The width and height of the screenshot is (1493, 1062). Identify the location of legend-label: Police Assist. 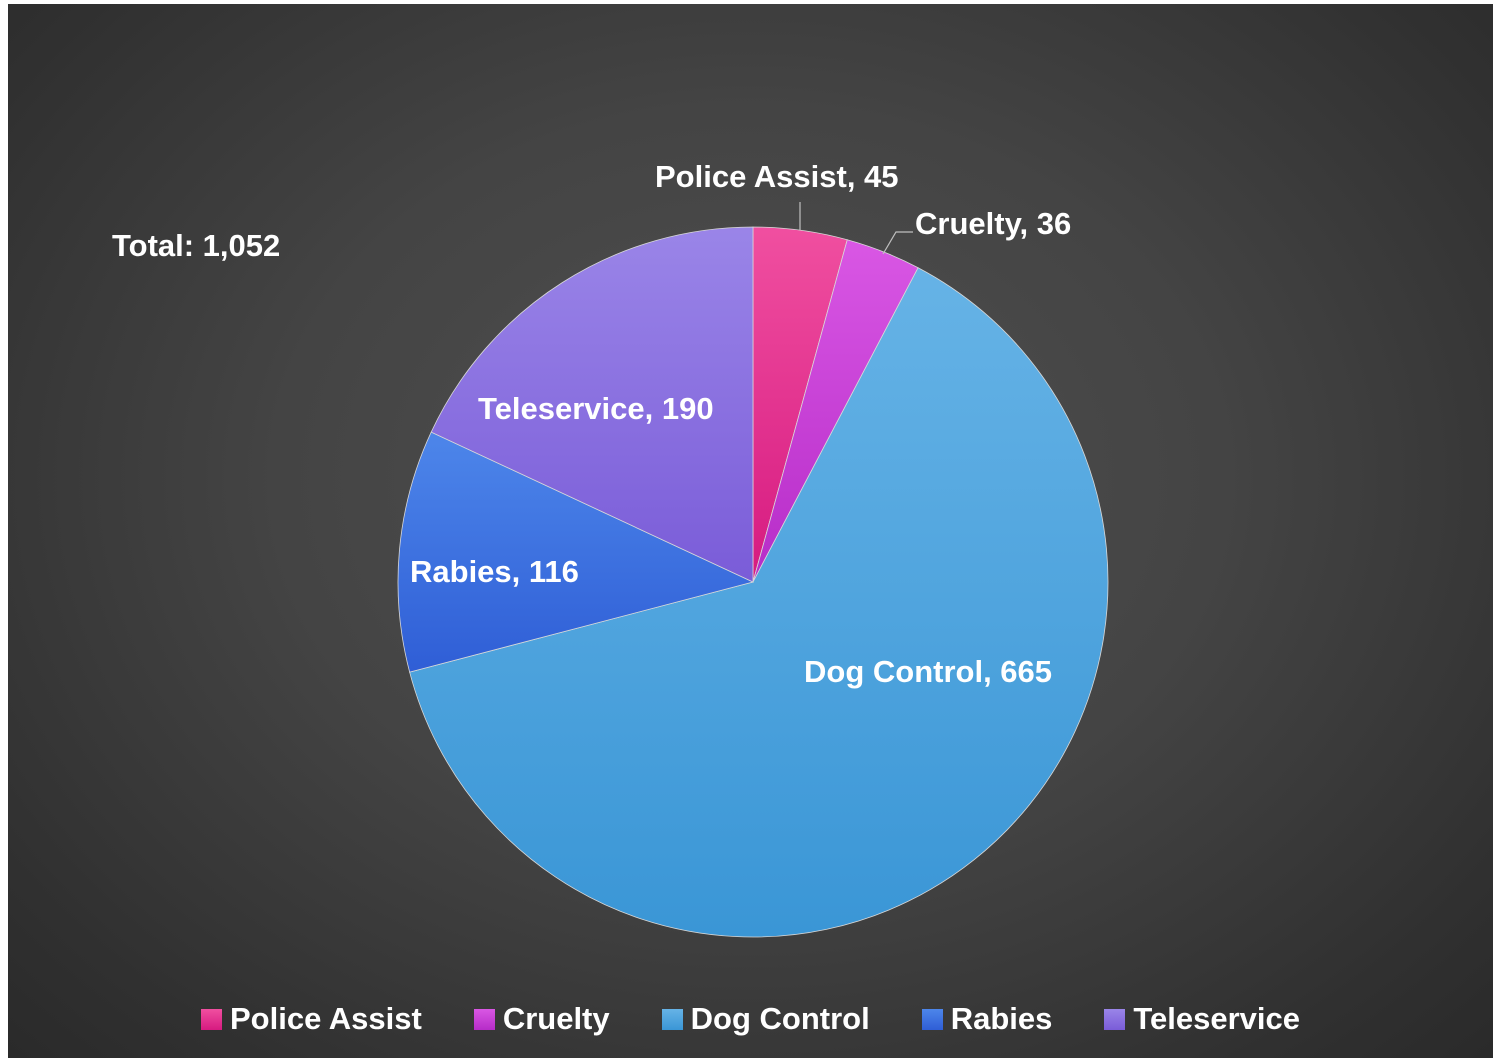
(325, 1018).